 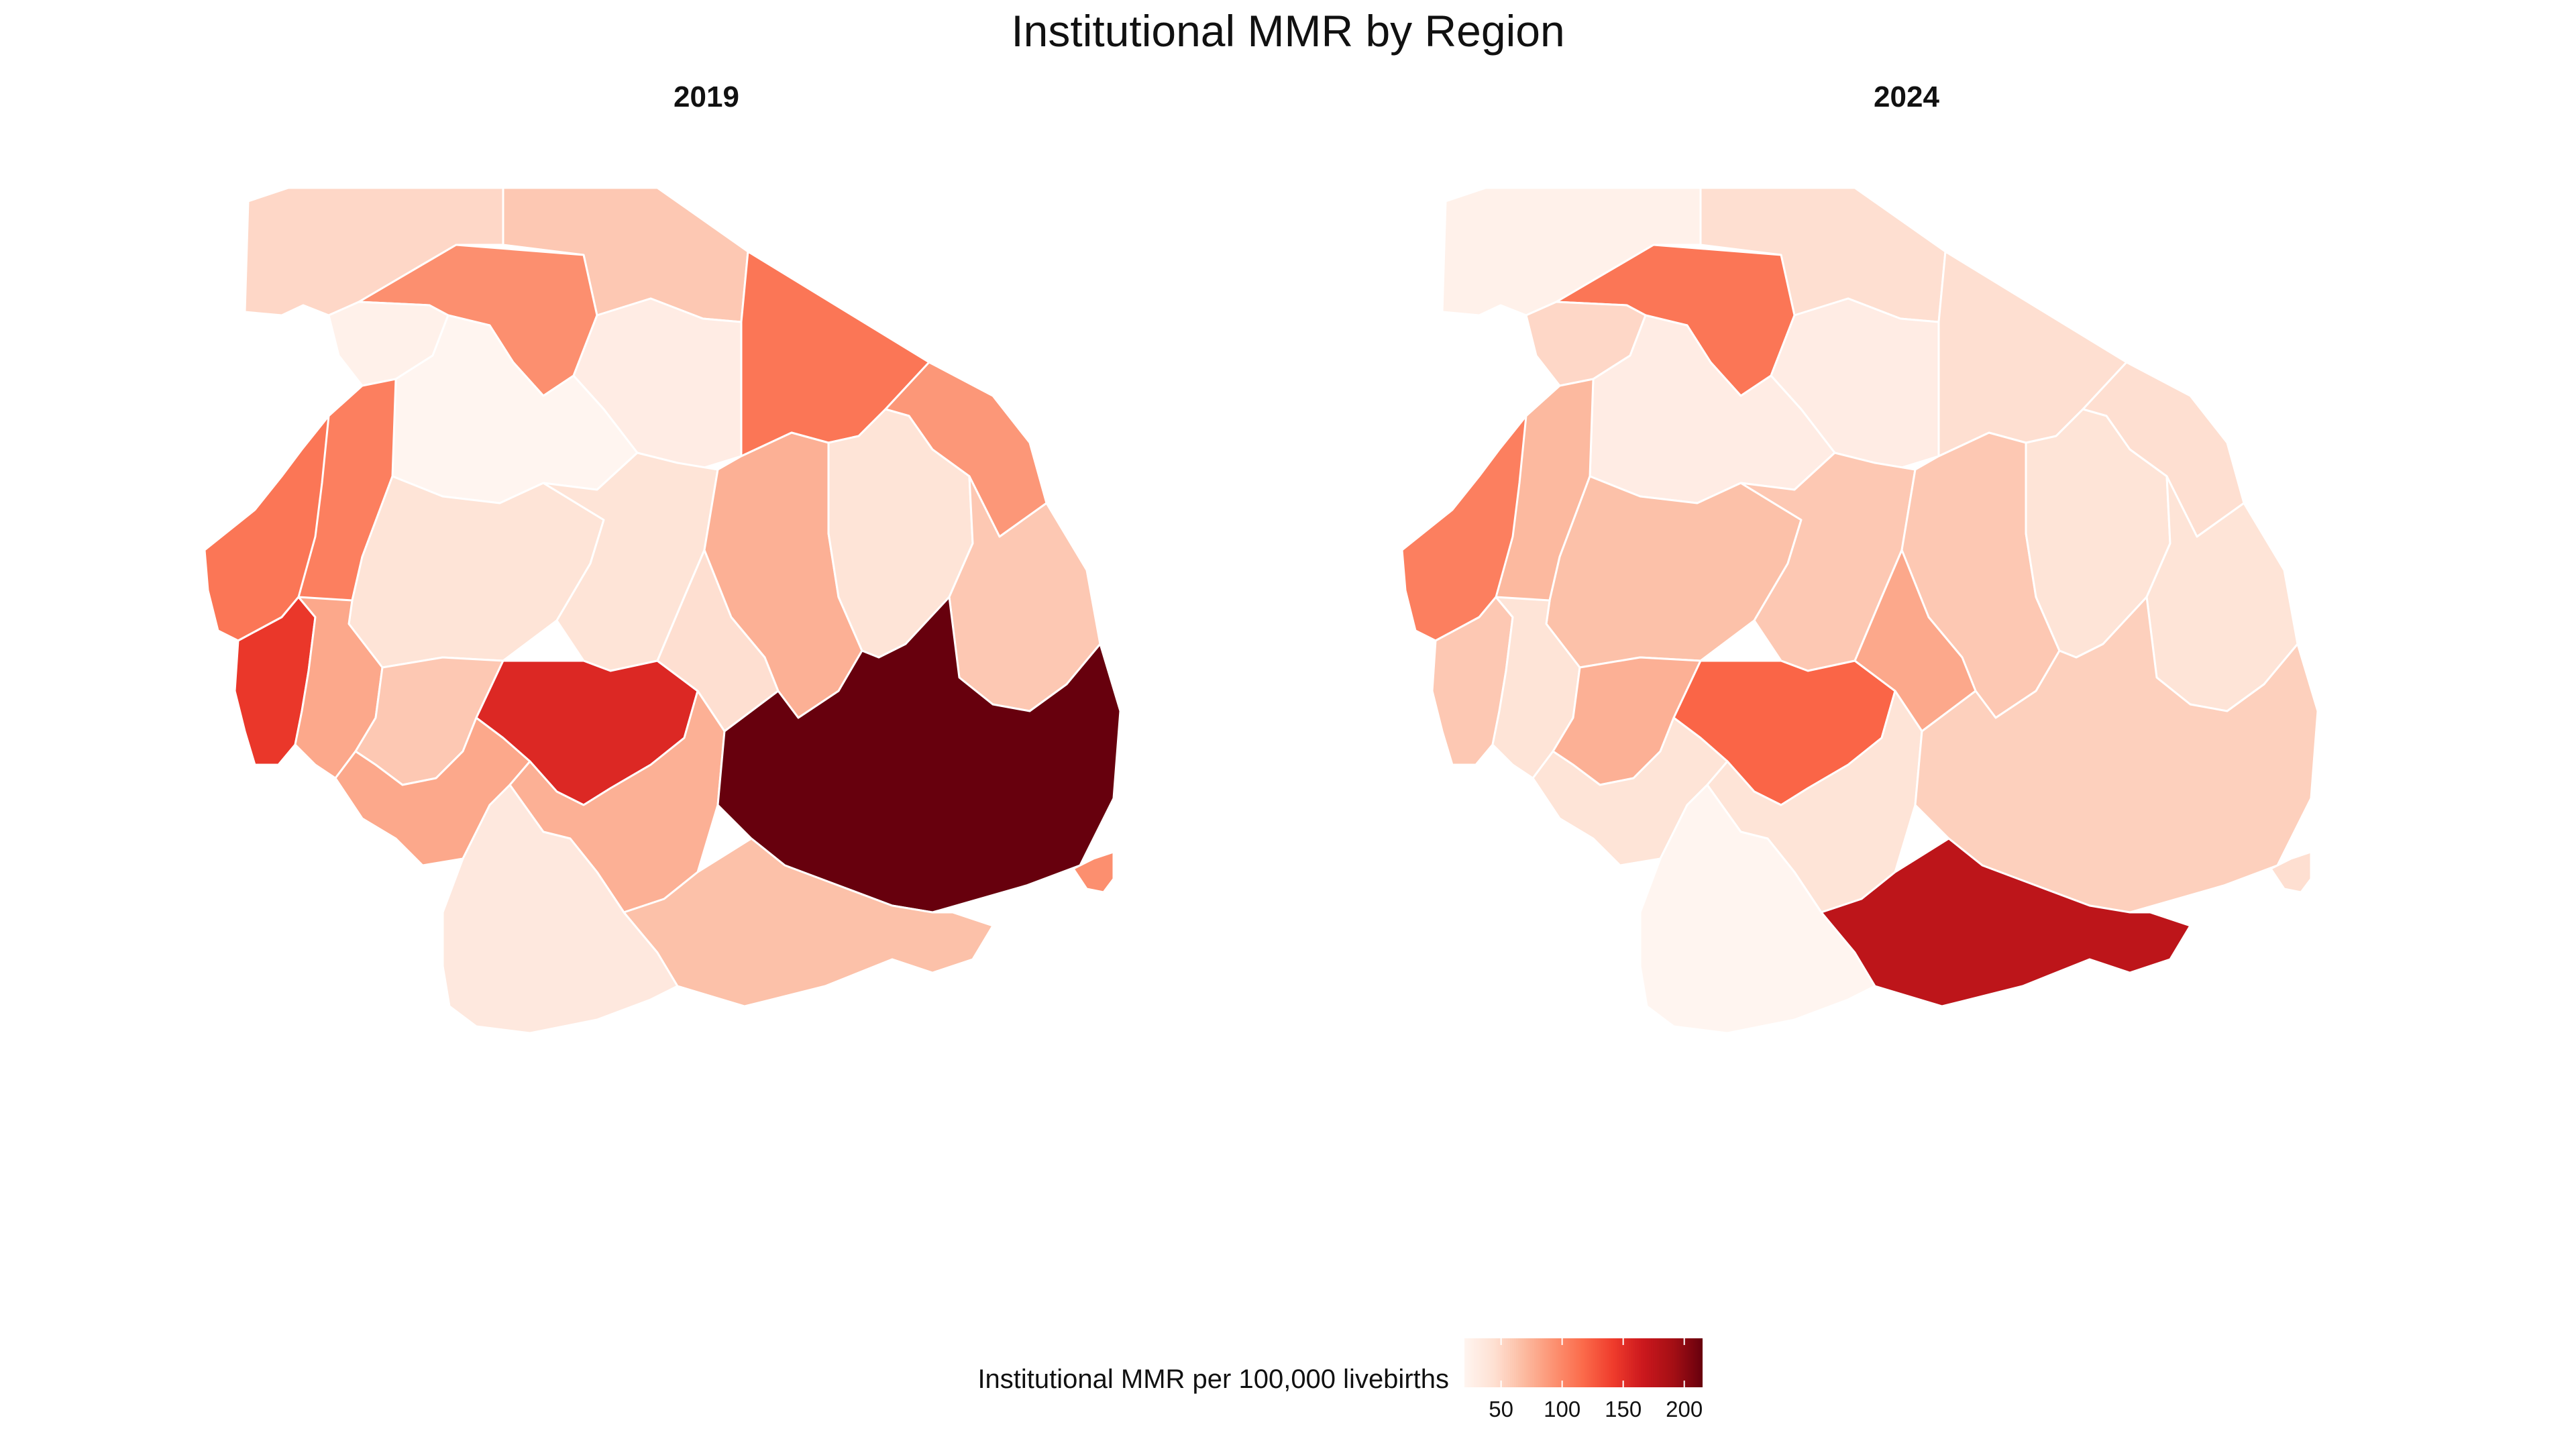 What do you see at coordinates (1213, 1379) in the screenshot?
I see `legend-title: Institutional MMR per 100,000 livebirths` at bounding box center [1213, 1379].